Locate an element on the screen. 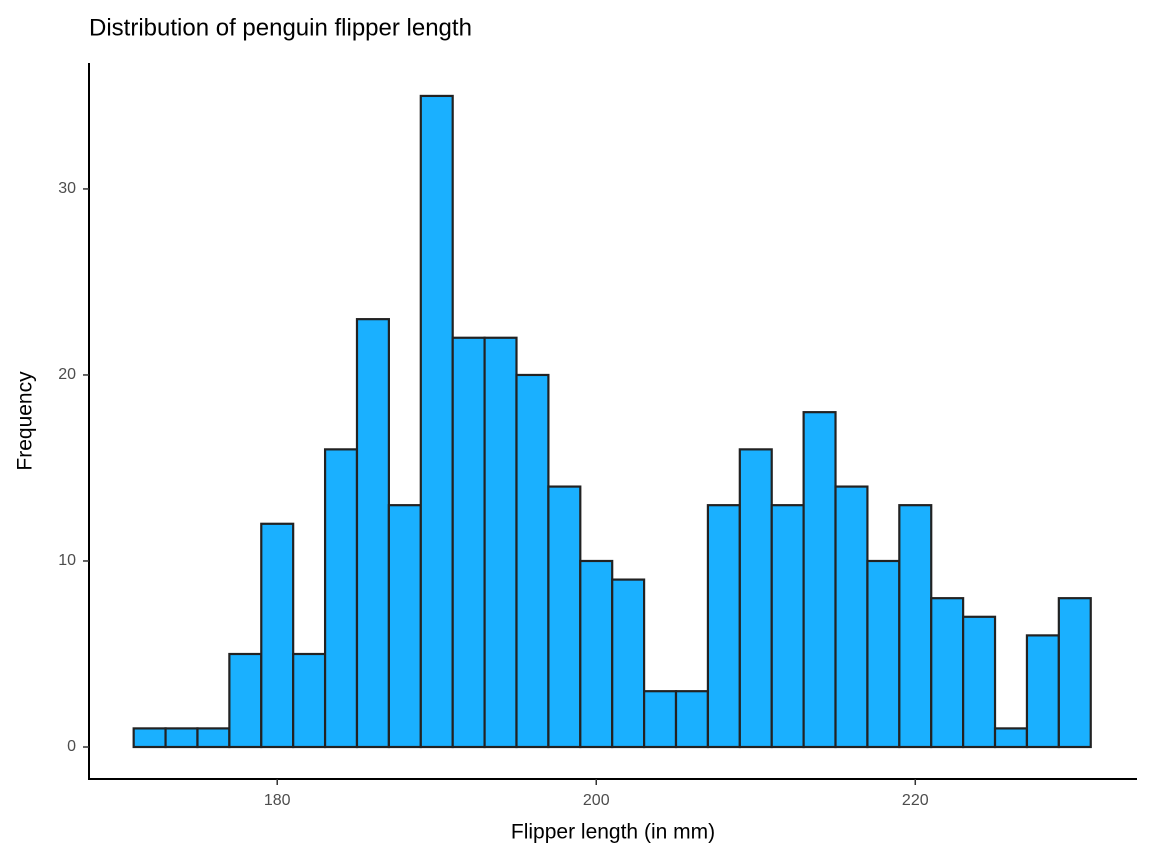 Image resolution: width=1152 pixels, height=864 pixels. y-tick-label: 10 is located at coordinates (67, 560).